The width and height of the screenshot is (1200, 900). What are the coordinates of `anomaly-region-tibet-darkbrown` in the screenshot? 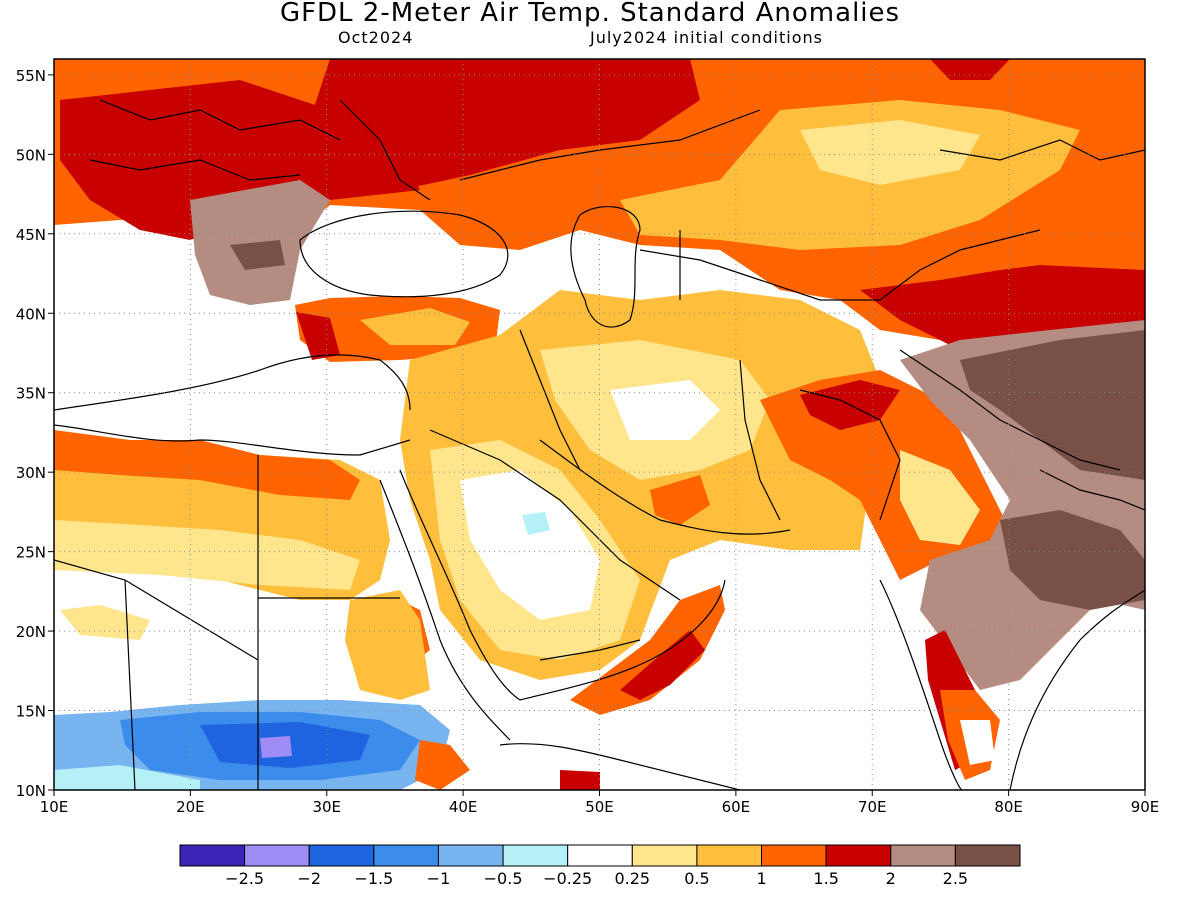 It's located at (1052, 405).